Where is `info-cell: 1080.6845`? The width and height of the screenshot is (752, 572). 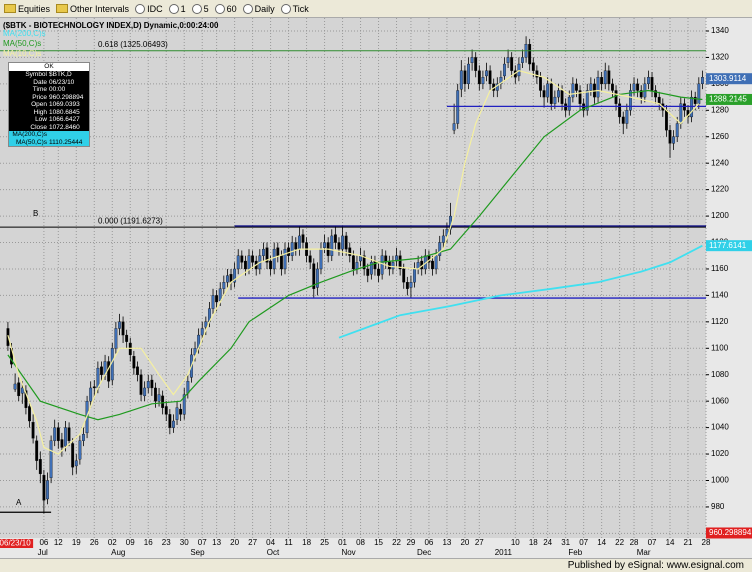
info-cell: 1080.6845 is located at coordinates (64, 112).